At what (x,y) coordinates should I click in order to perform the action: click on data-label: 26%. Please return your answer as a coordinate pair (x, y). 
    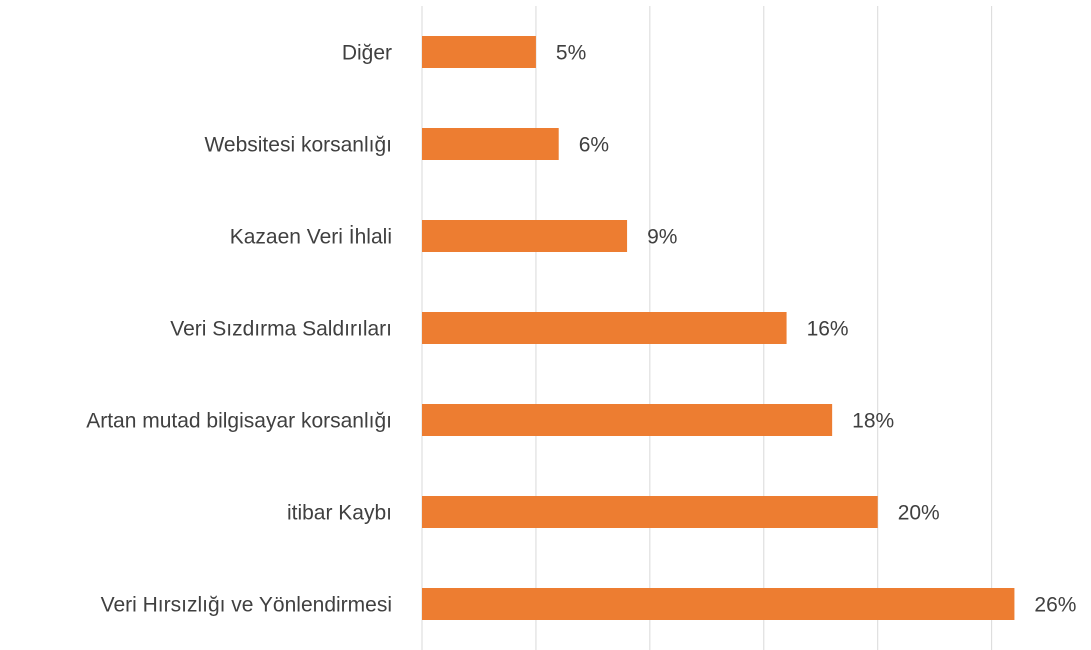
    Looking at the image, I should click on (1055, 605).